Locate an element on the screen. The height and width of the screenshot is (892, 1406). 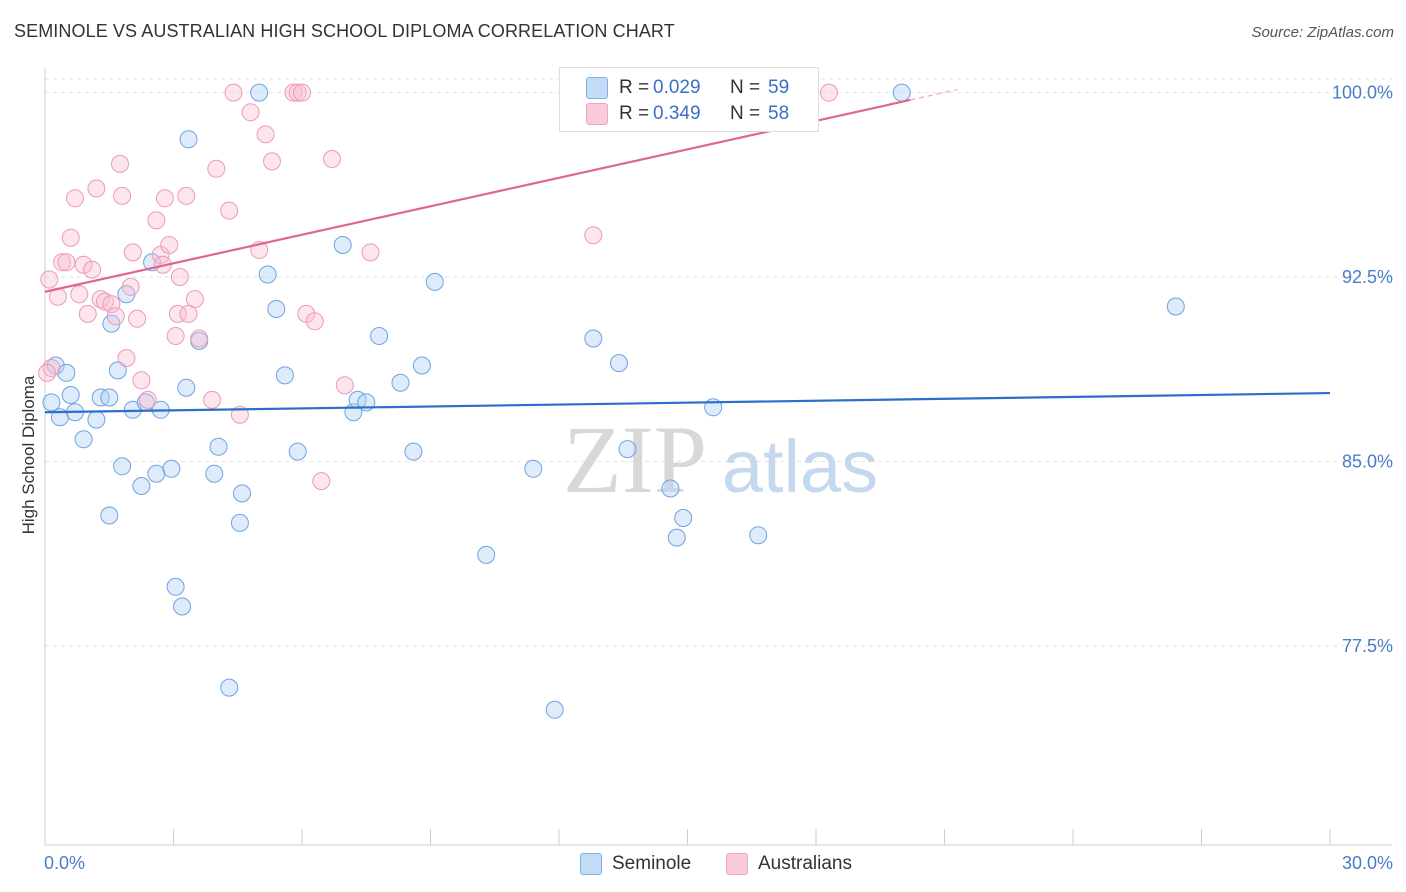
seminole-swatch is located at coordinates (597, 88).